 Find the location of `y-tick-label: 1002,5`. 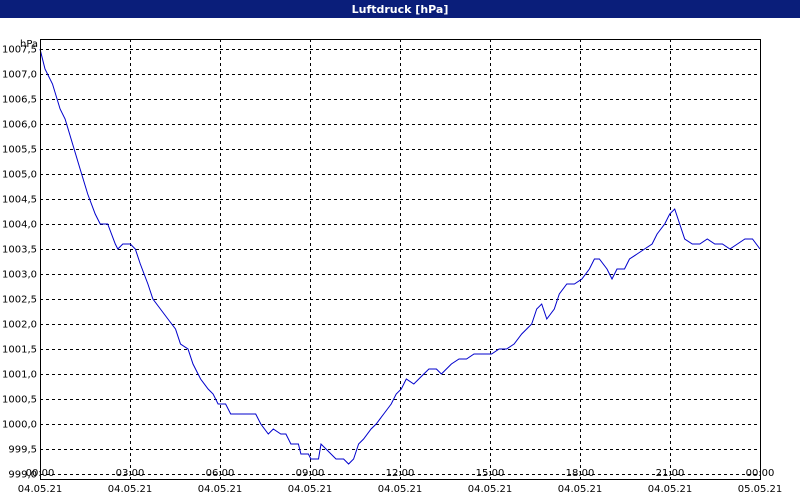

y-tick-label: 1002,5 is located at coordinates (19, 300).